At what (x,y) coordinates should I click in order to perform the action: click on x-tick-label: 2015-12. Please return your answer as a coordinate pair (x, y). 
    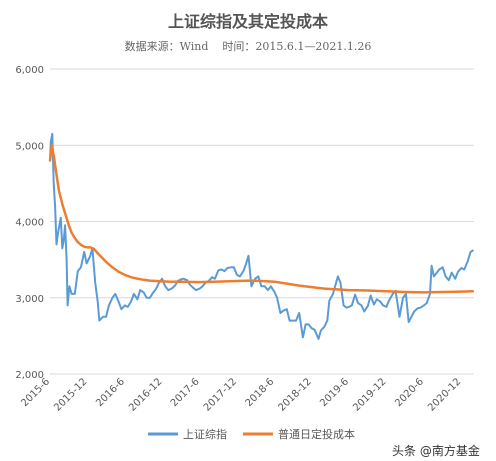
    Looking at the image, I should click on (70, 394).